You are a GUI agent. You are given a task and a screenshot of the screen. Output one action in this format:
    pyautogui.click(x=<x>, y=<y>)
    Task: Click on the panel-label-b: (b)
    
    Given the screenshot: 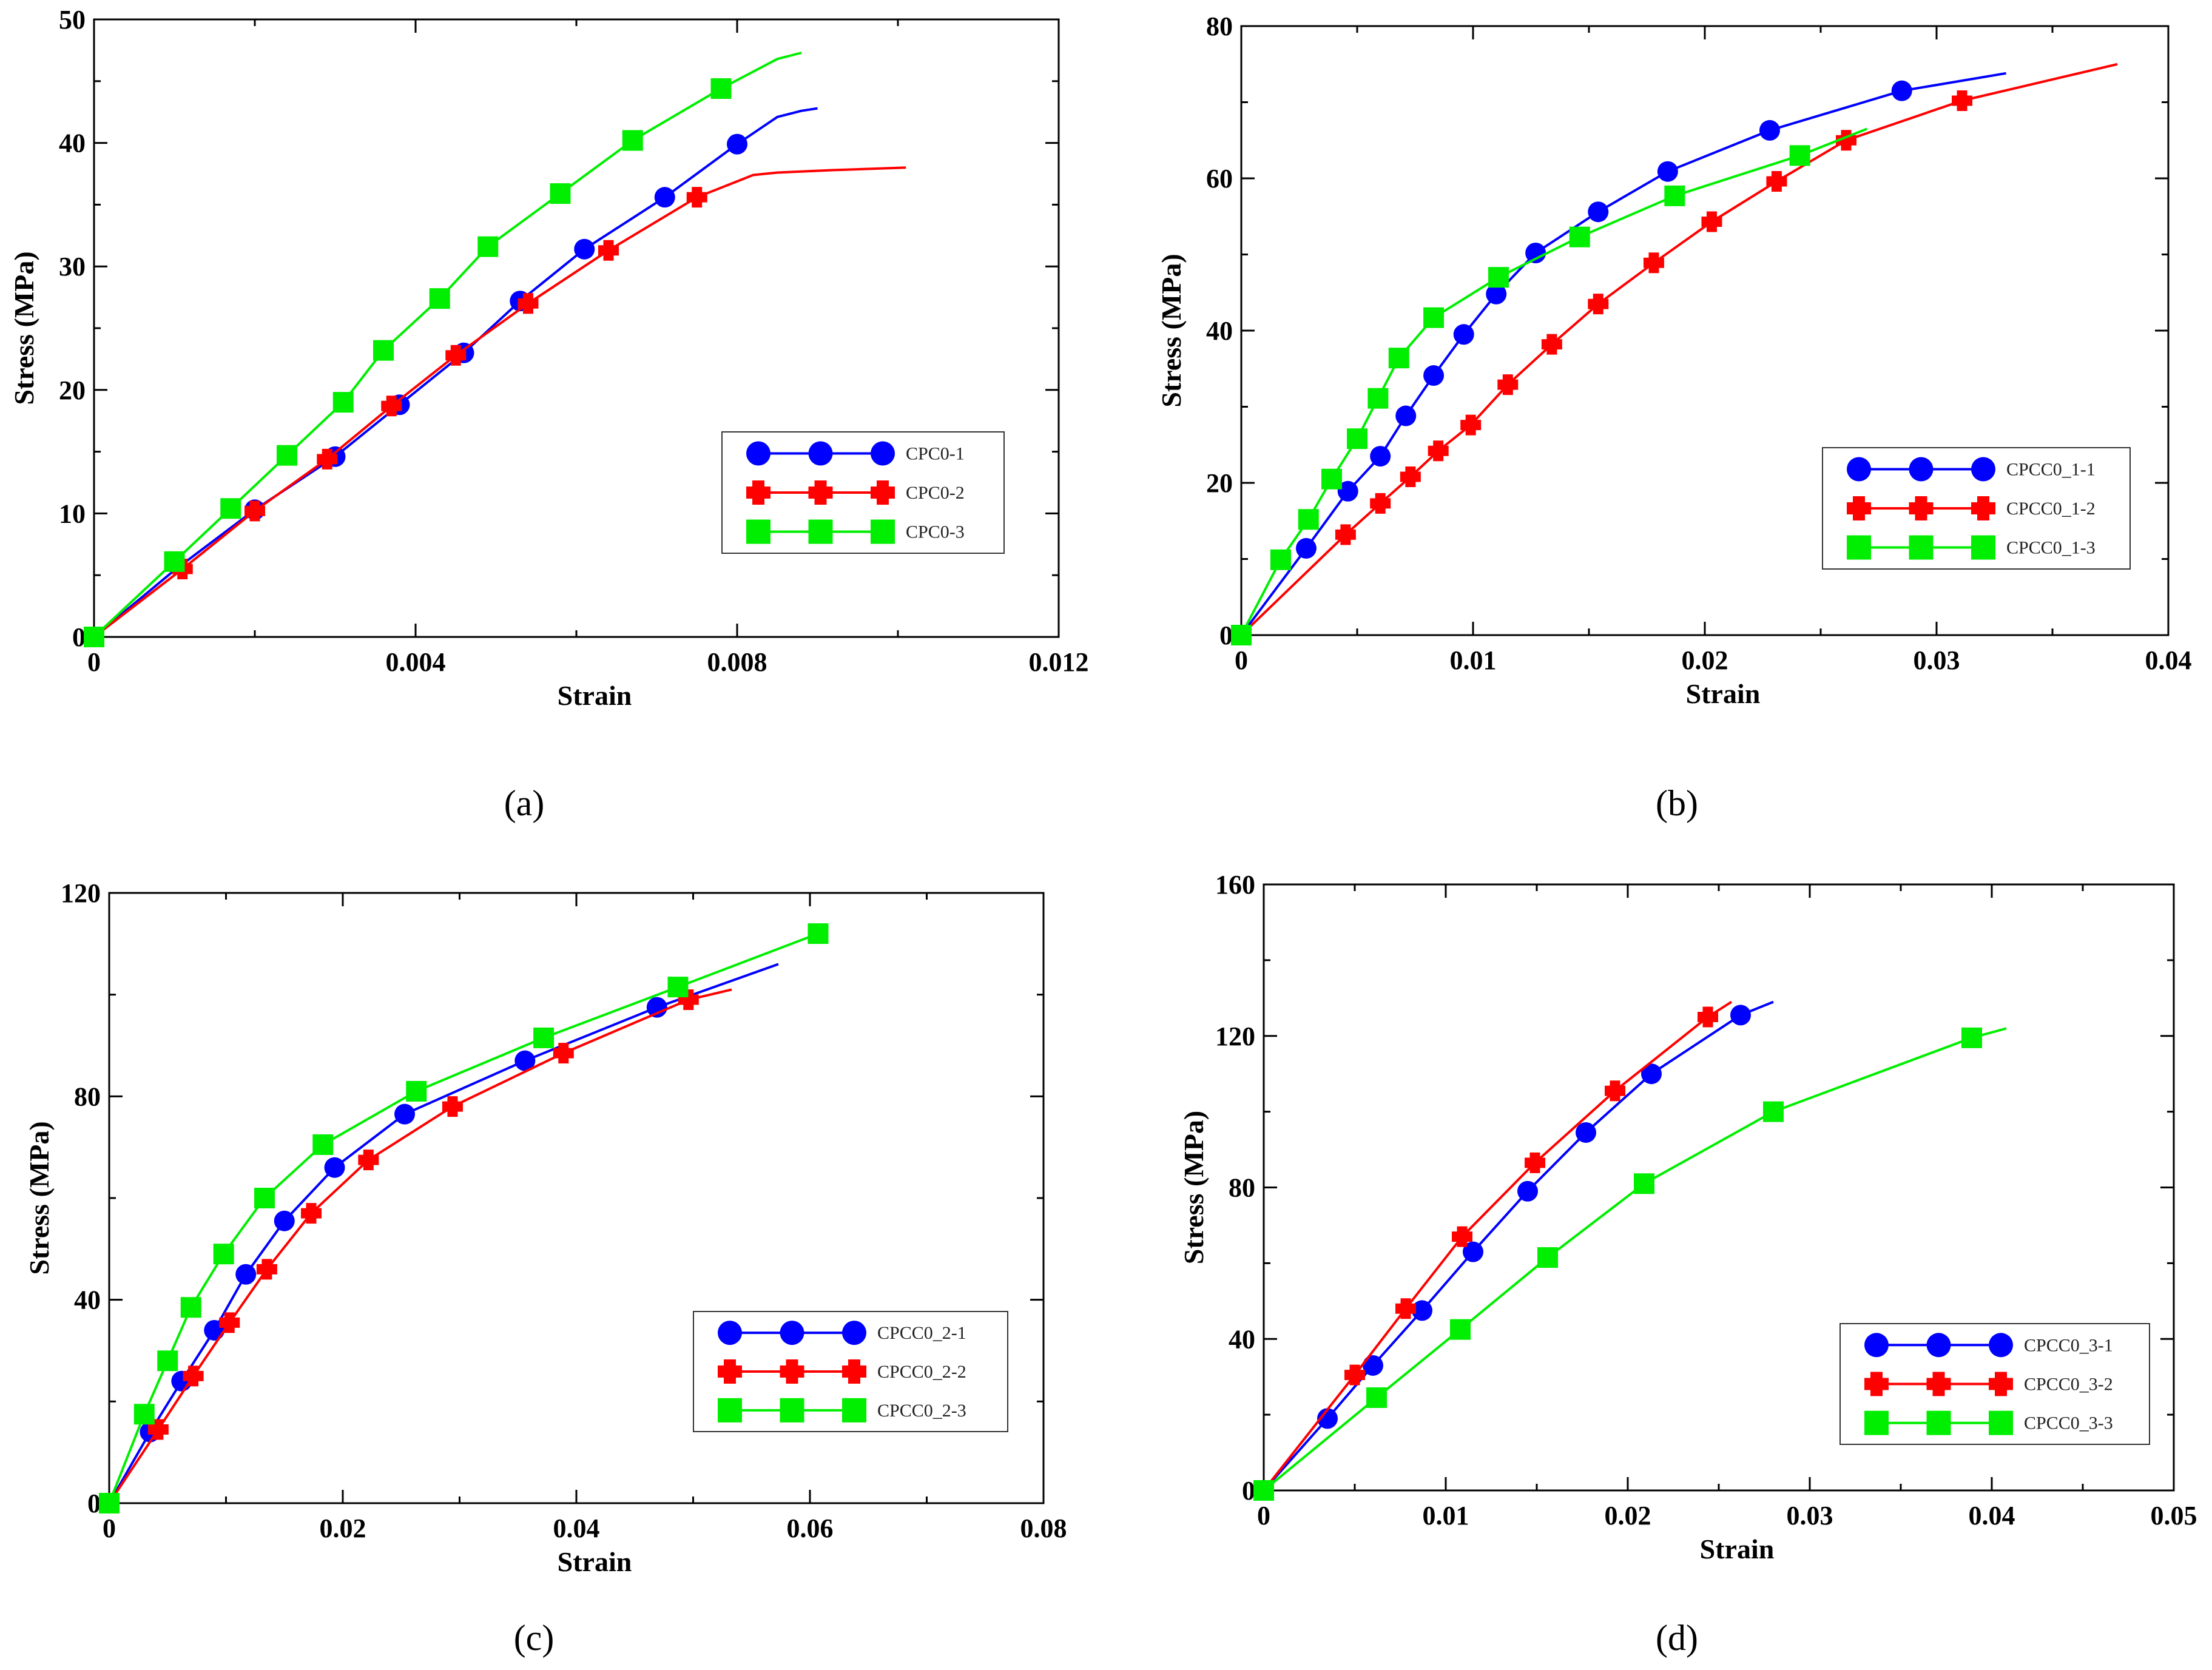 What is the action you would take?
    pyautogui.click(x=1677, y=803)
    